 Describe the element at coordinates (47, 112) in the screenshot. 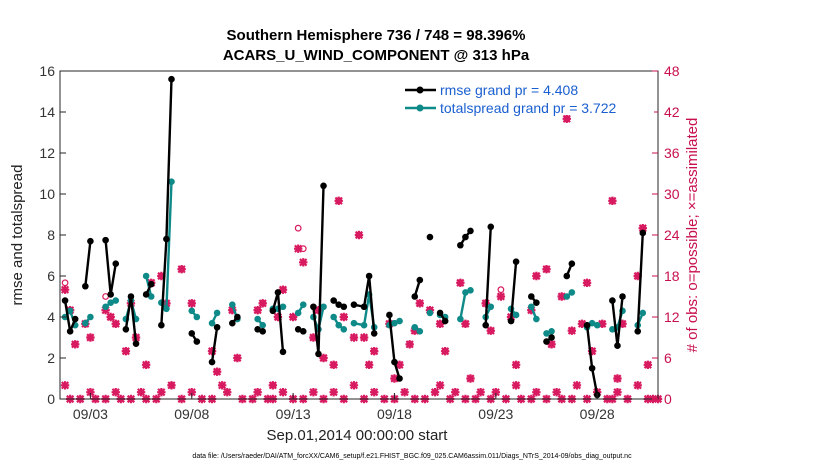

I see `y-tick-label-7: 14` at that location.